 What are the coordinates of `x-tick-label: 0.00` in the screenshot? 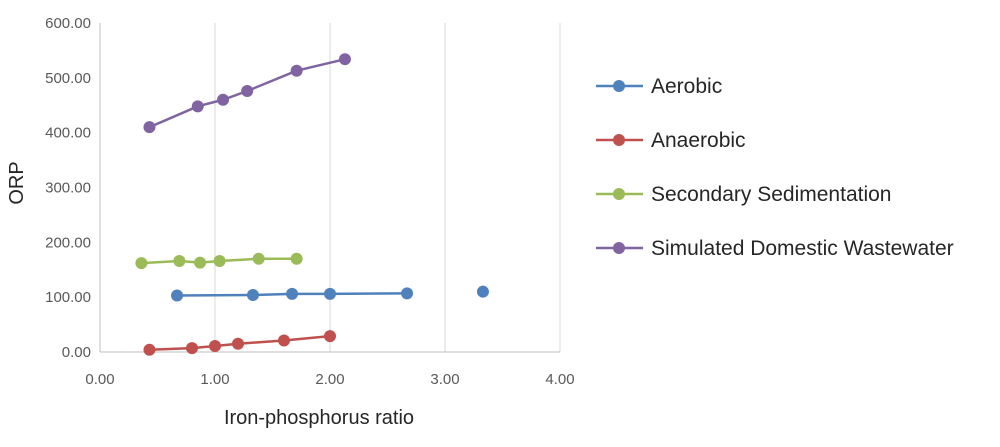 It's located at (99, 379).